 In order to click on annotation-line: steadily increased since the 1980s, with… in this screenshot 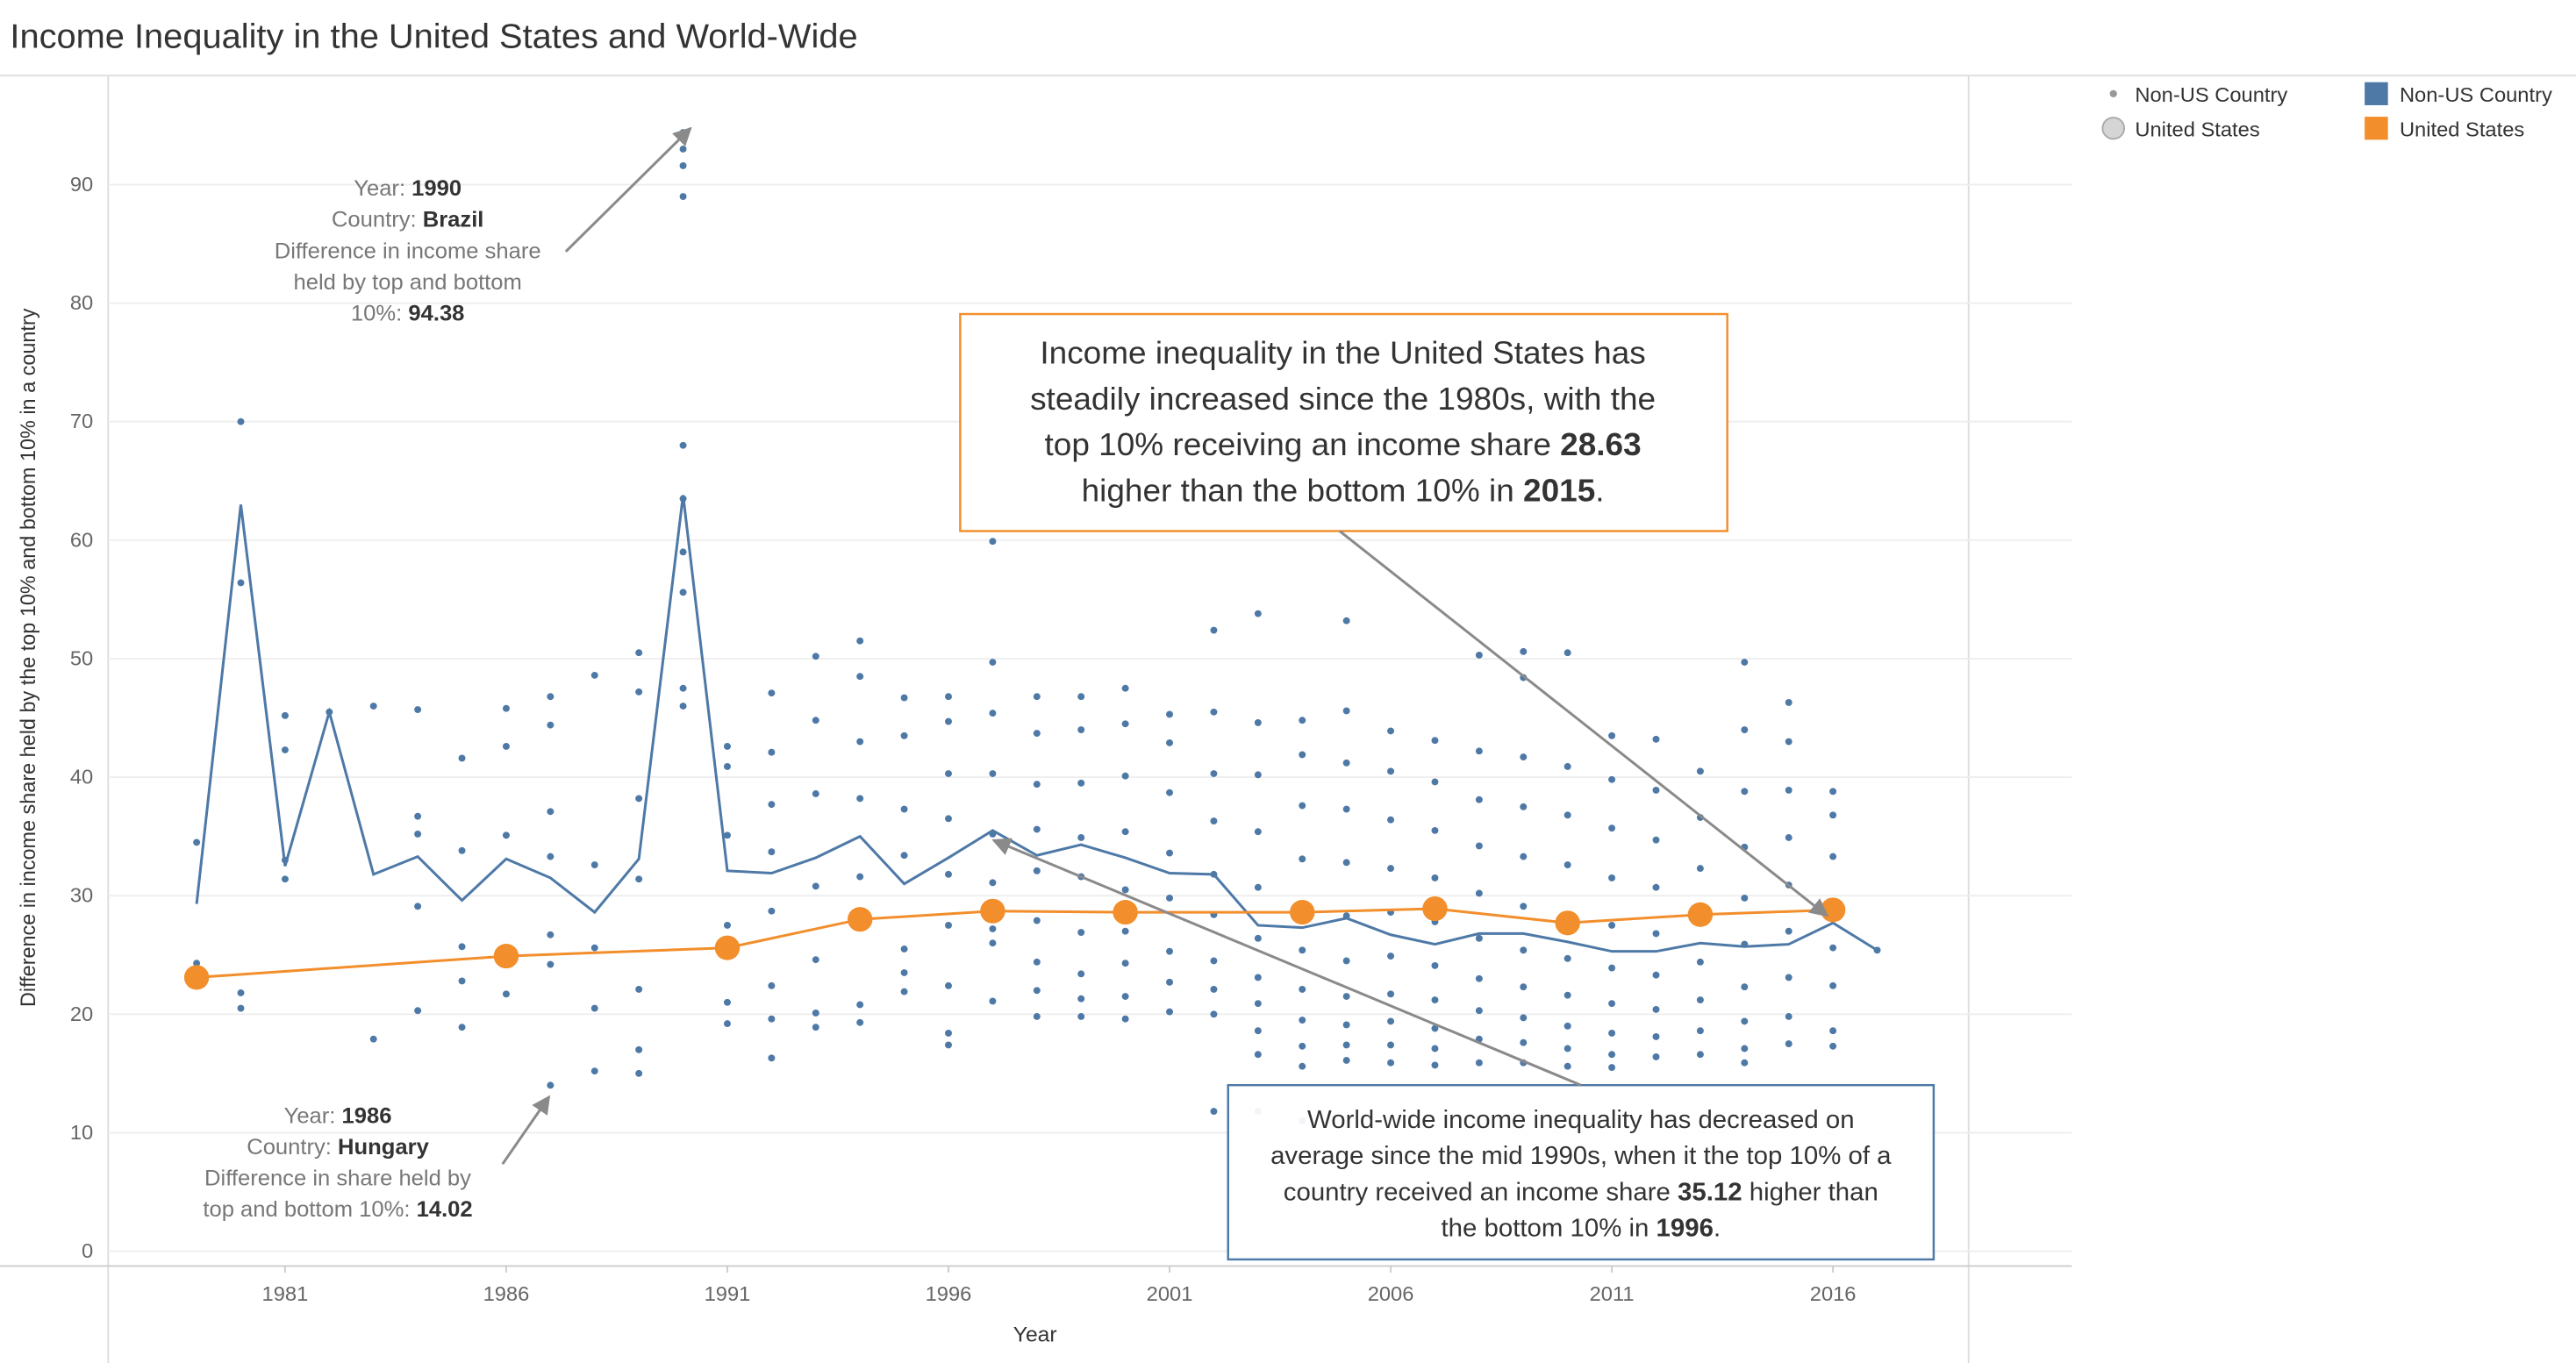, I will do `click(1343, 399)`.